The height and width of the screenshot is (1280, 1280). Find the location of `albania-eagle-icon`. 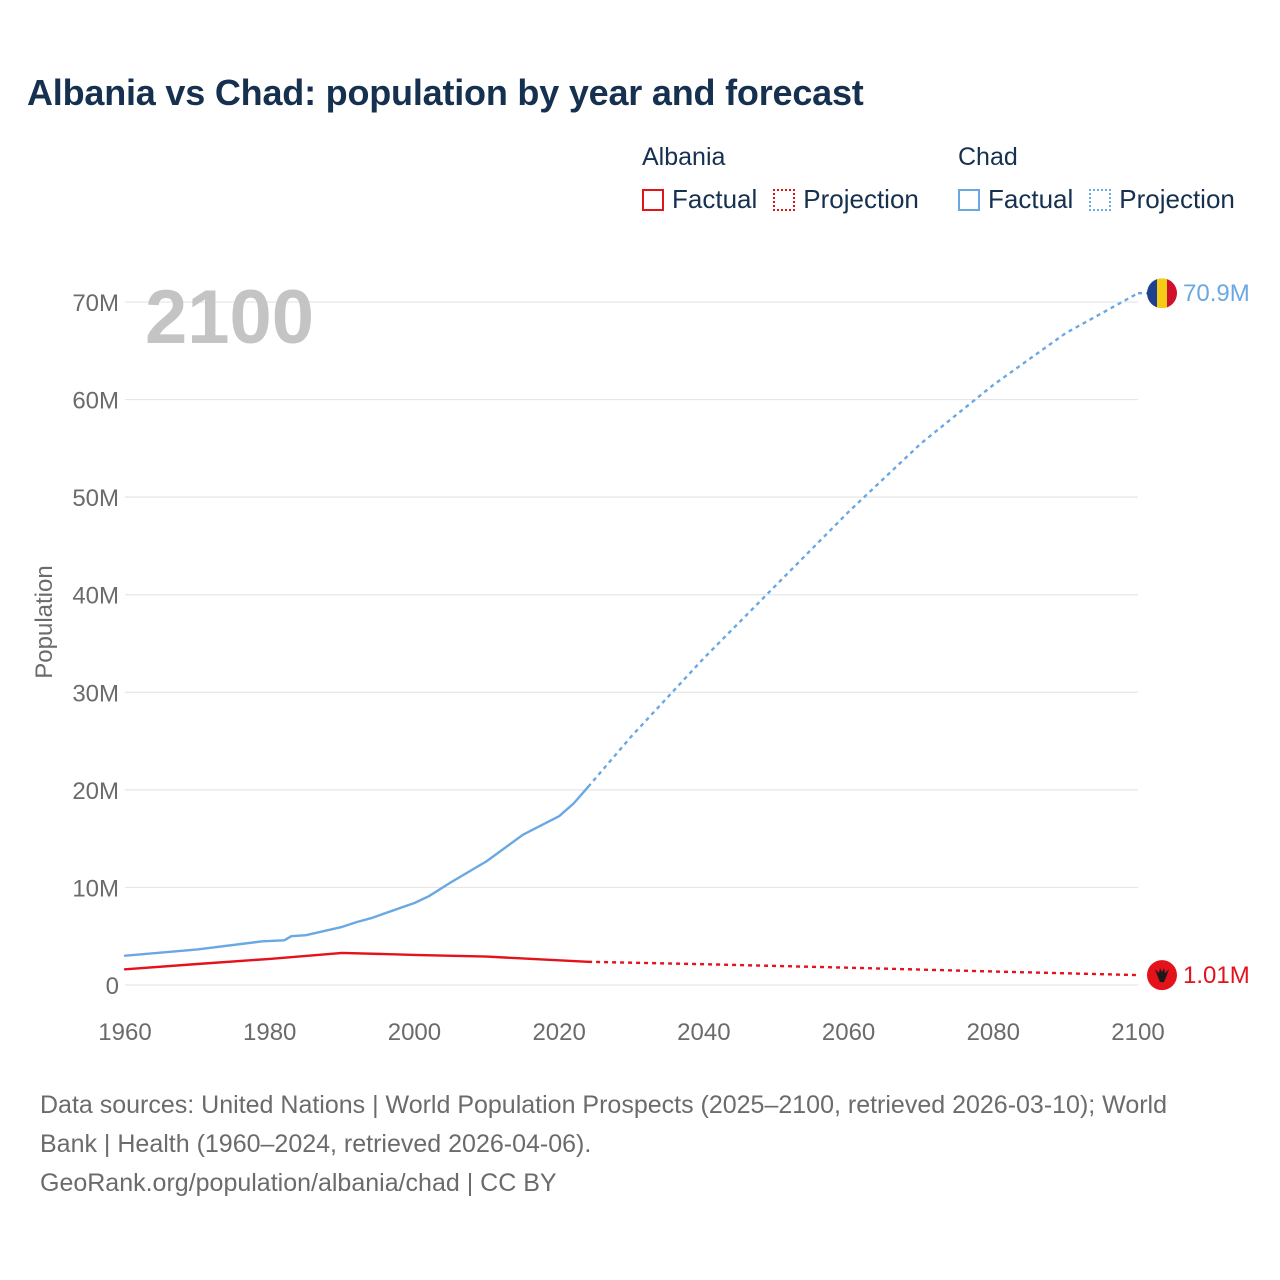

albania-eagle-icon is located at coordinates (1162, 975).